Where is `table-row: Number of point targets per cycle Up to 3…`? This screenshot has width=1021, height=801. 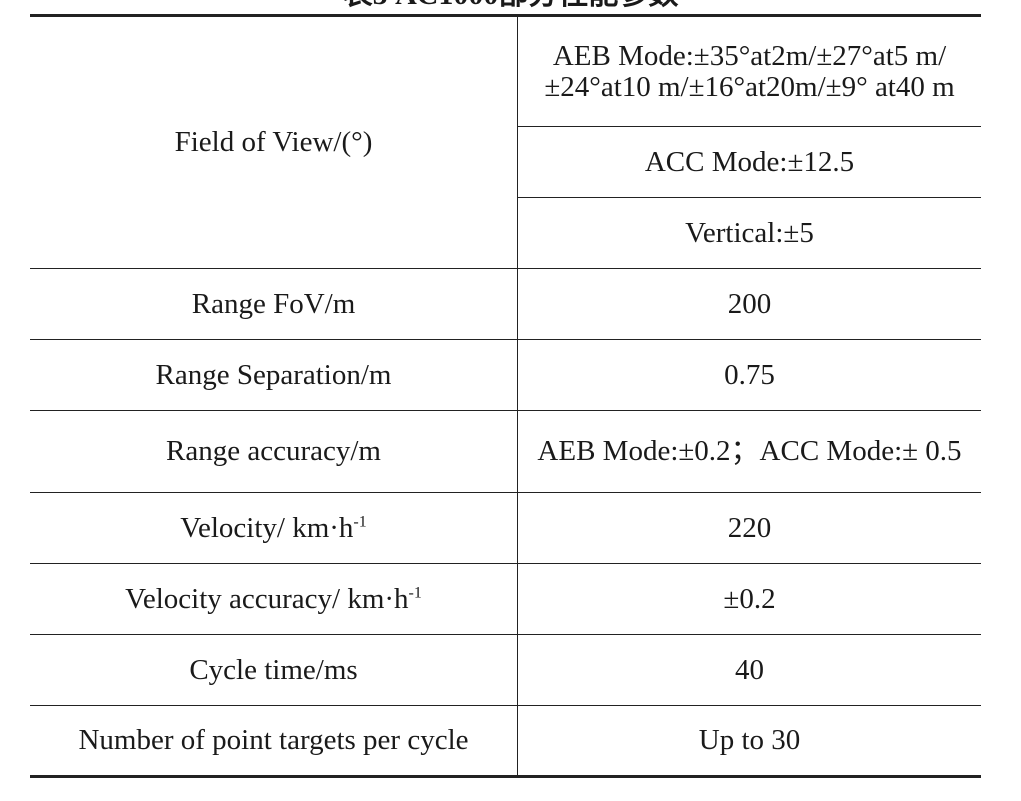 table-row: Number of point targets per cycle Up to 3… is located at coordinates (505, 741).